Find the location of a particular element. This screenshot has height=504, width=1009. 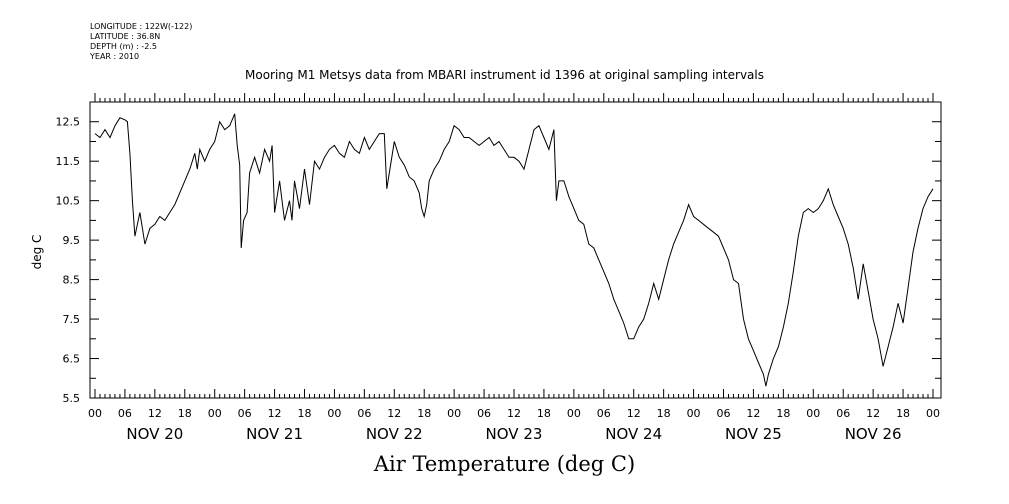

day-label: NOV 26 is located at coordinates (873, 434).